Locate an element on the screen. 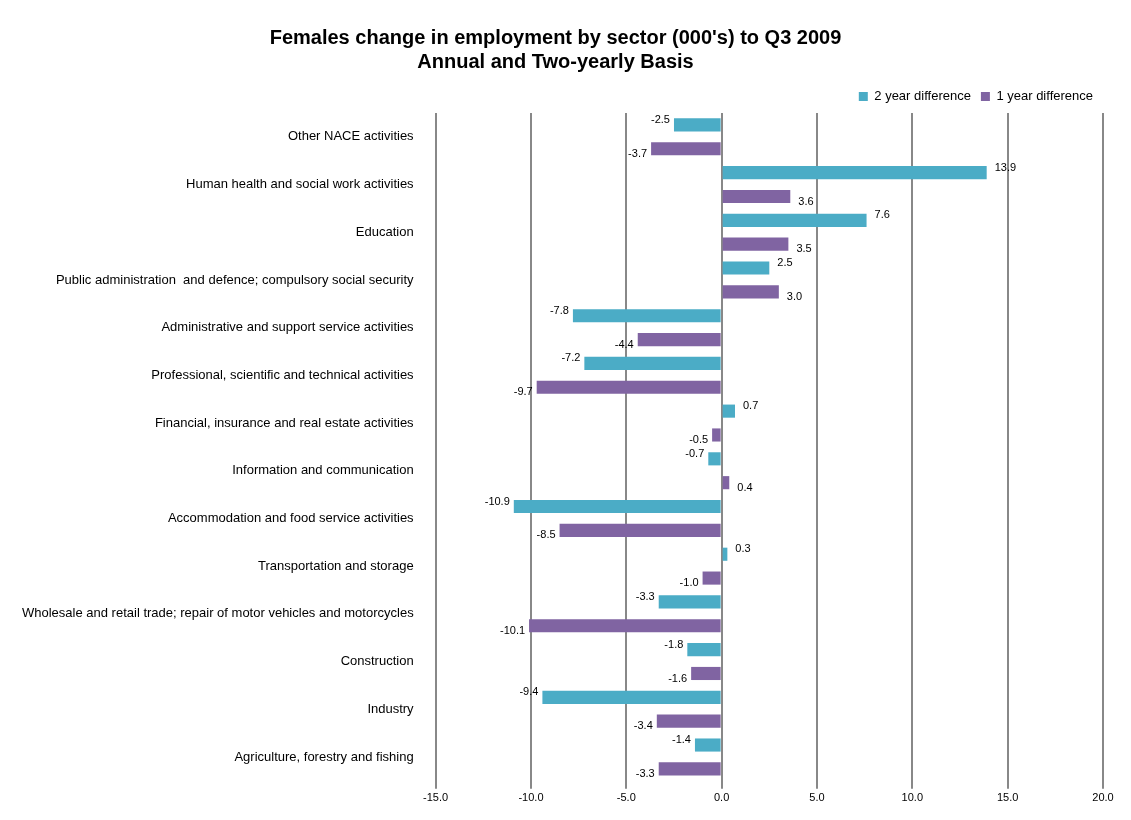  legend-label: 1 year difference is located at coordinates (1045, 96).